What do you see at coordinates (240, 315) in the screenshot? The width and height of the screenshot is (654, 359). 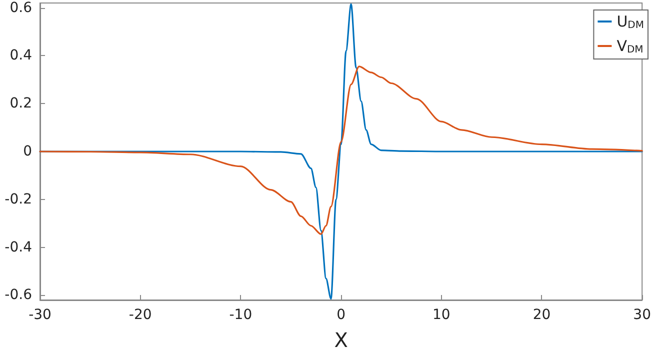 I see `x-tick-label: -10` at bounding box center [240, 315].